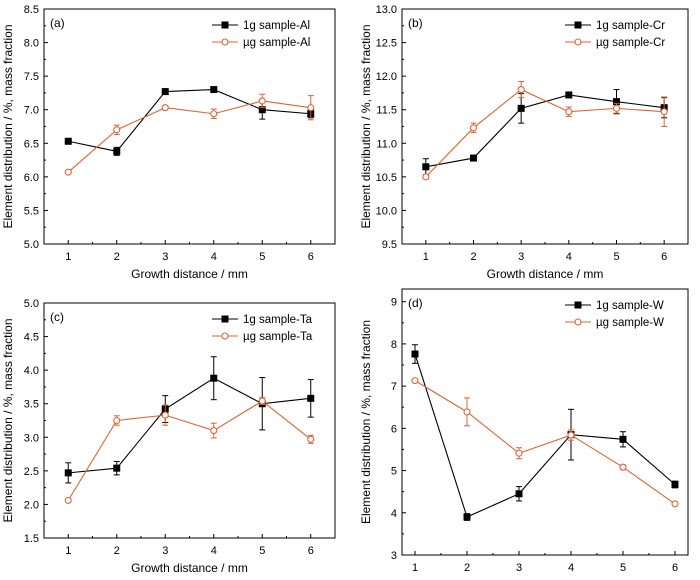 Image resolution: width=700 pixels, height=580 pixels. Describe the element at coordinates (31, 77) in the screenshot. I see `y-tick-label: 7.5` at that location.